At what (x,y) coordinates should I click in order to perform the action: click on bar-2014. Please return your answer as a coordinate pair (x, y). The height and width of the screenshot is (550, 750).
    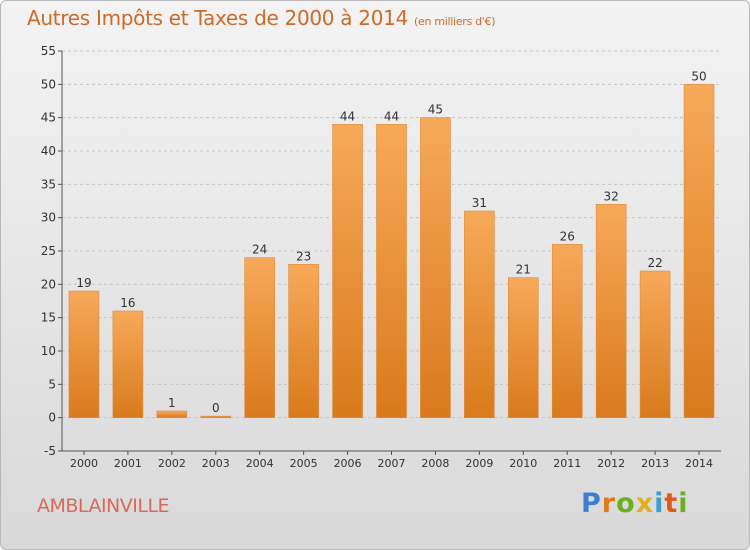
    Looking at the image, I should click on (699, 251).